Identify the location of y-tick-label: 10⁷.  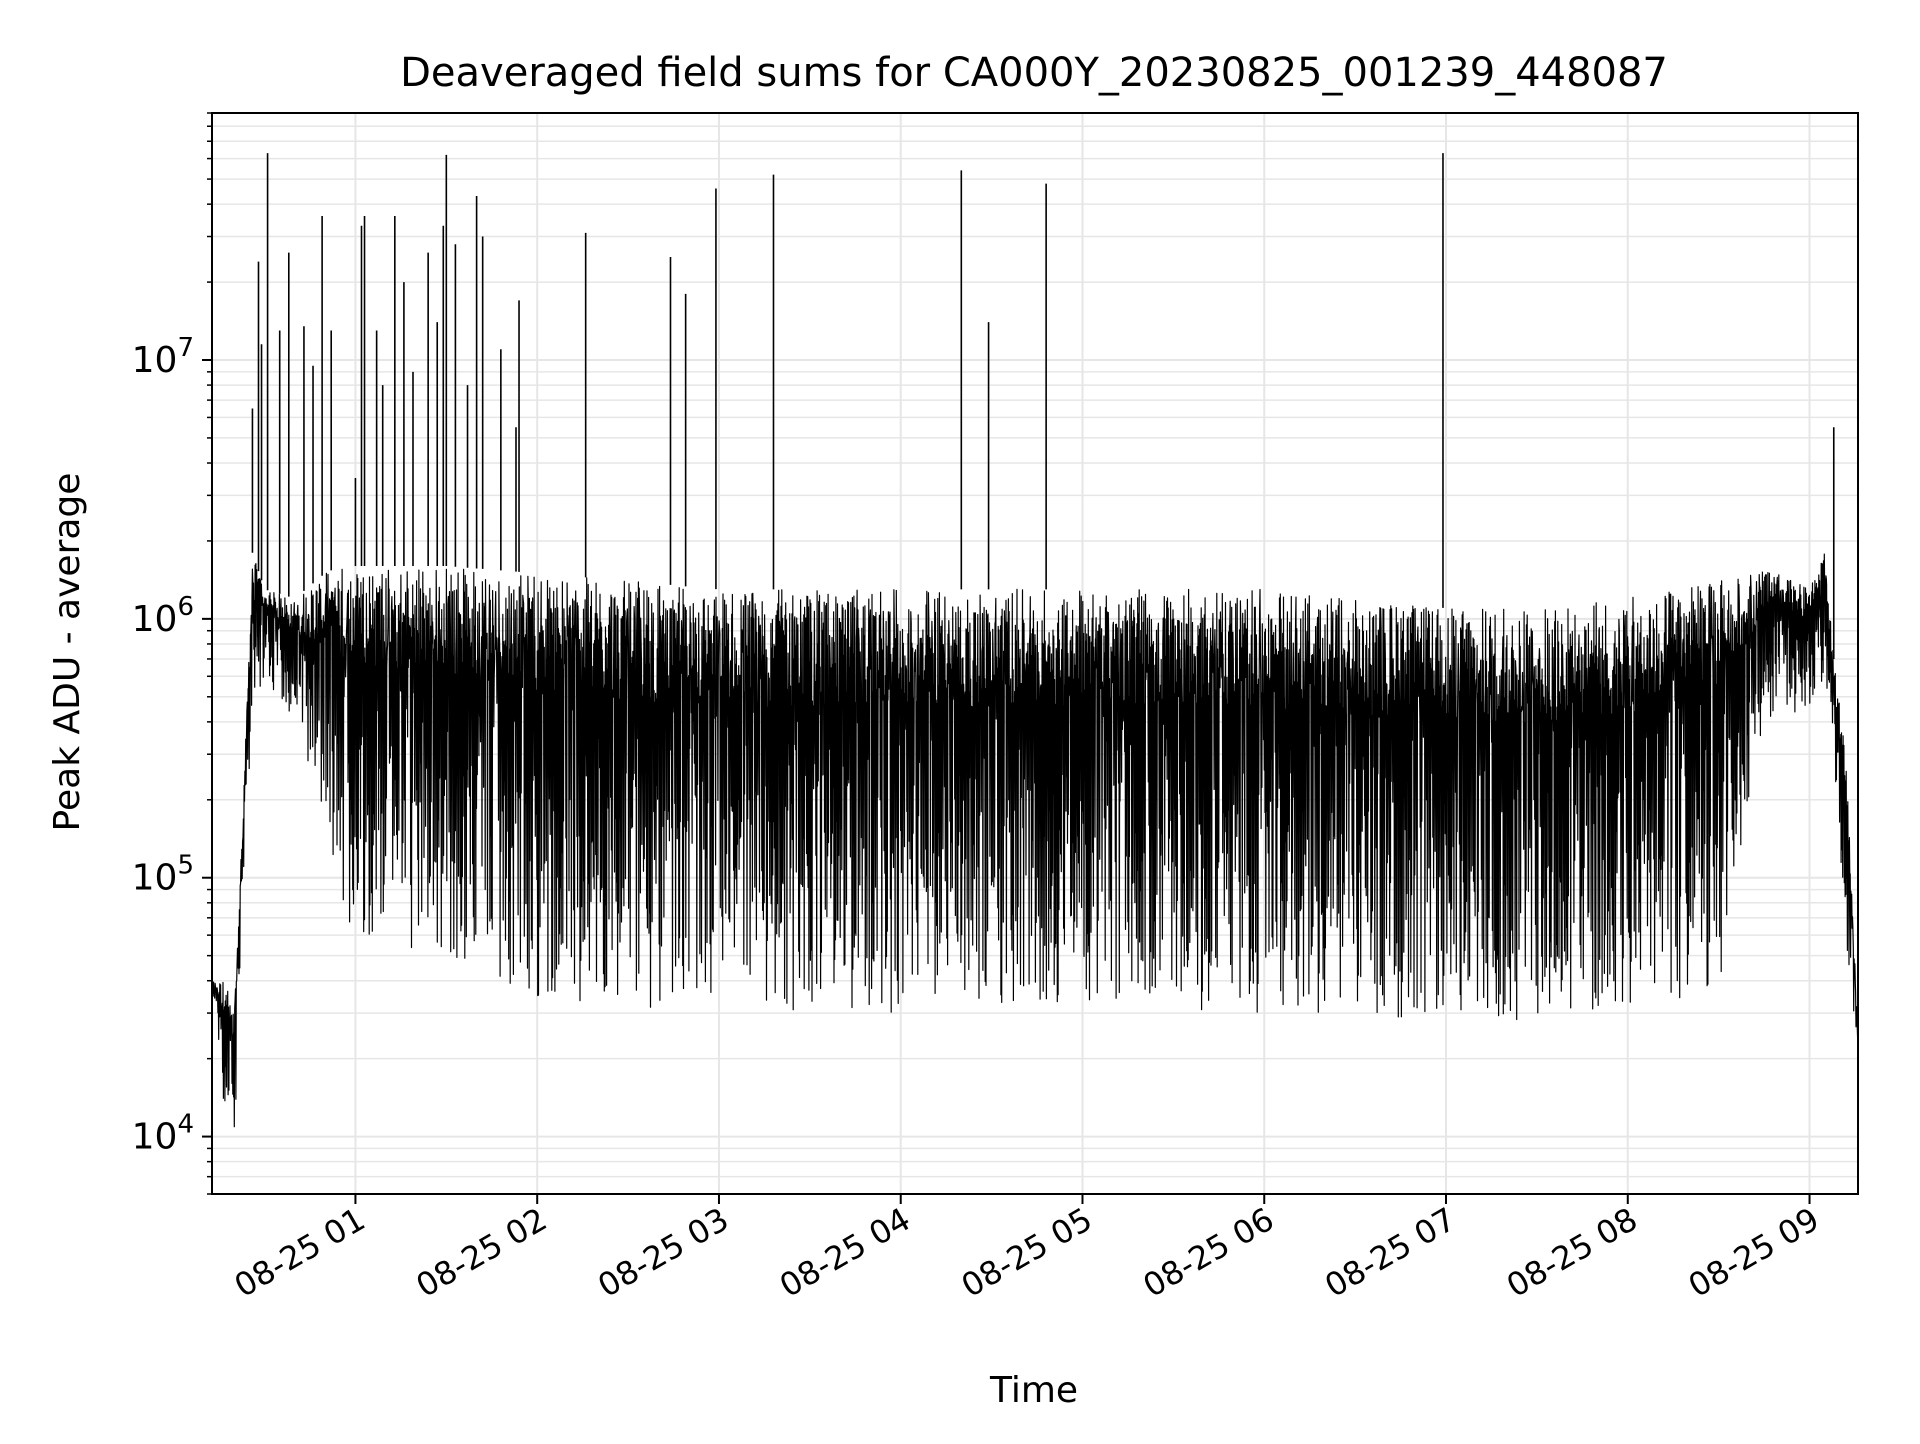
(163, 357).